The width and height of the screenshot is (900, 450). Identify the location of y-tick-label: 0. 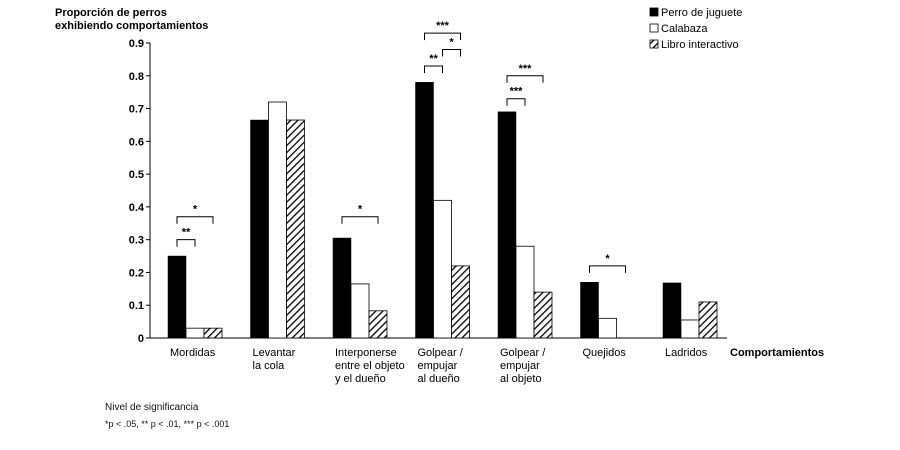
(141, 339).